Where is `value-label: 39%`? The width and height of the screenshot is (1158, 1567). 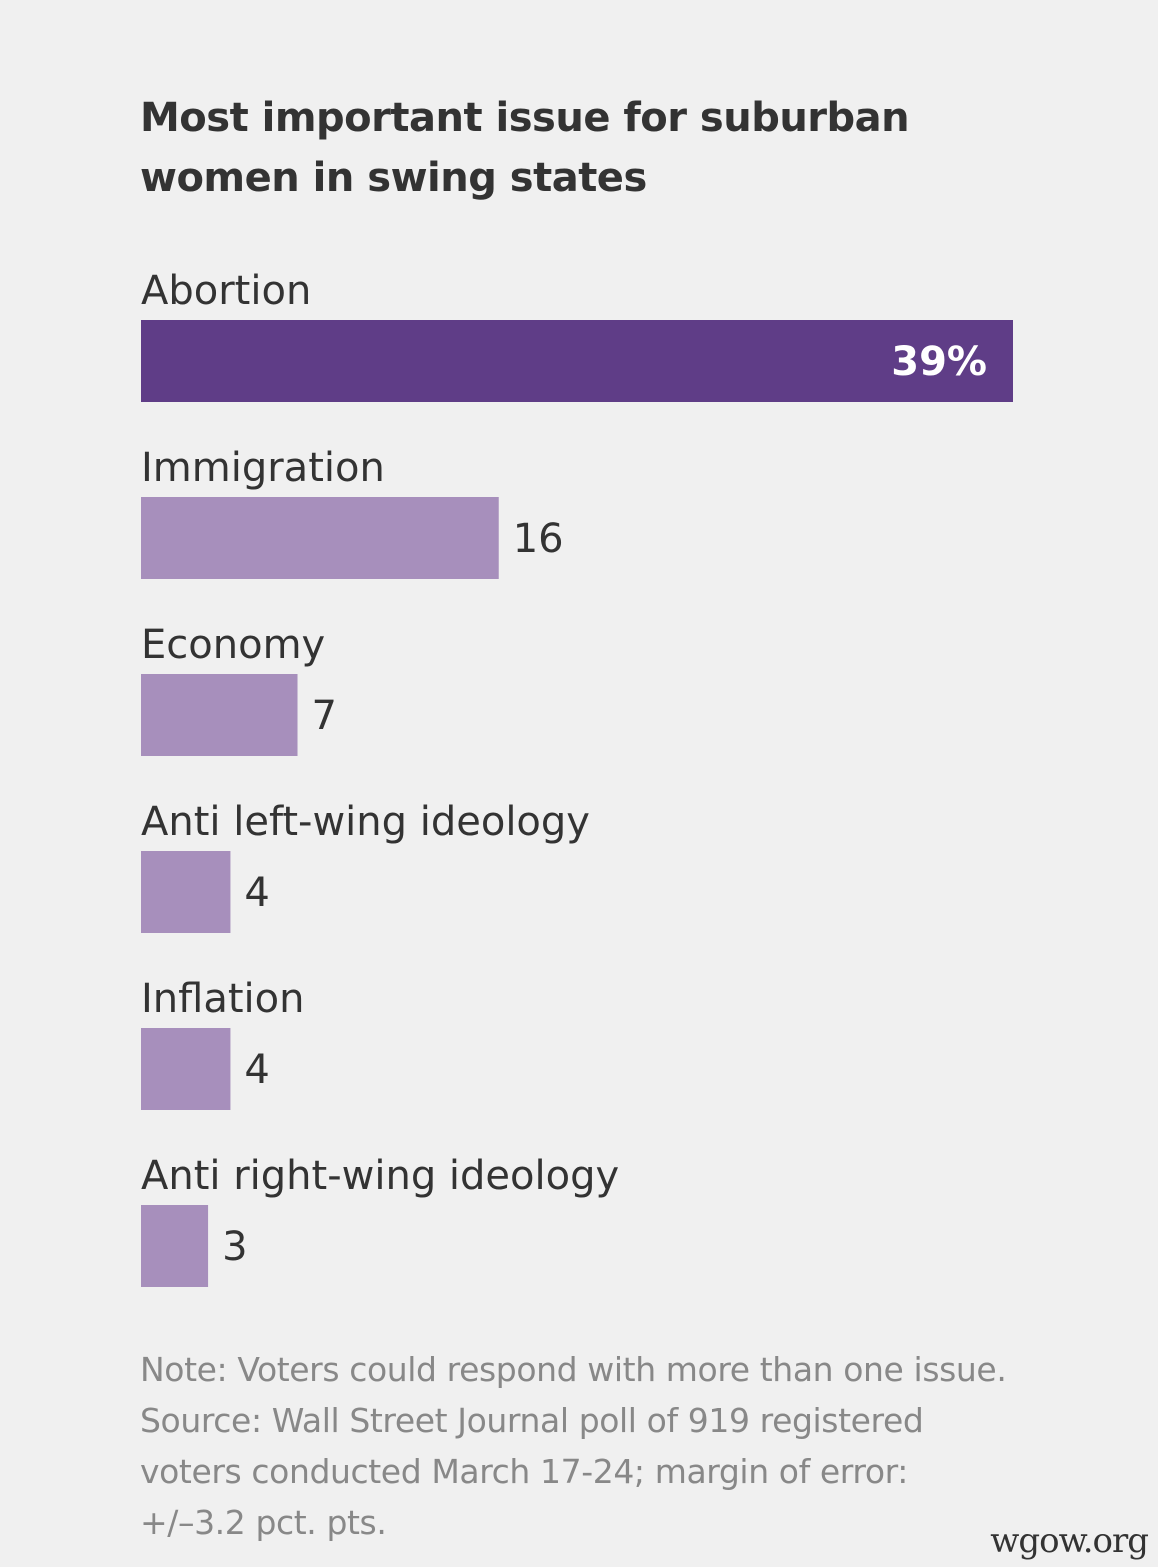
value-label: 39% is located at coordinates (939, 362).